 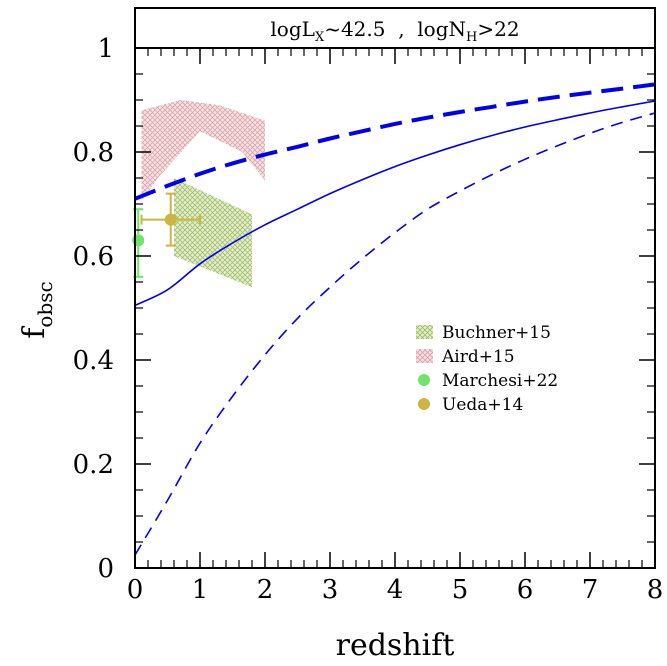 I want to click on legend-label: Buchner+15, so click(x=496, y=333).